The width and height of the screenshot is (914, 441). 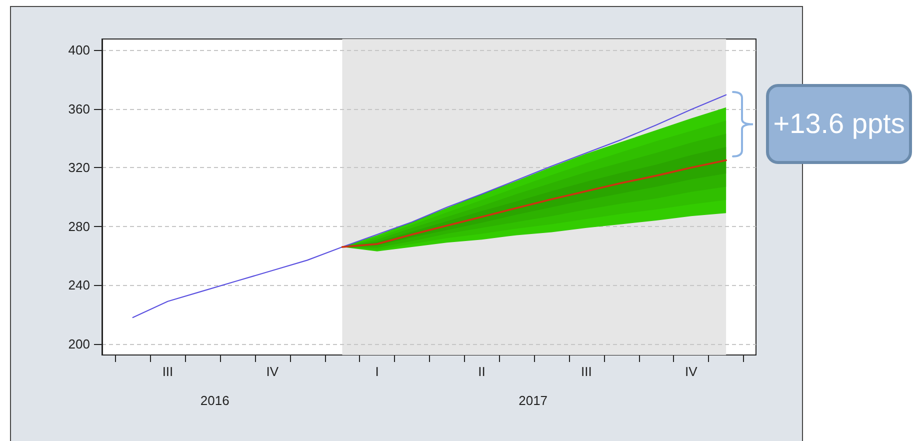 I want to click on y-tick-label: 360, so click(x=79, y=108).